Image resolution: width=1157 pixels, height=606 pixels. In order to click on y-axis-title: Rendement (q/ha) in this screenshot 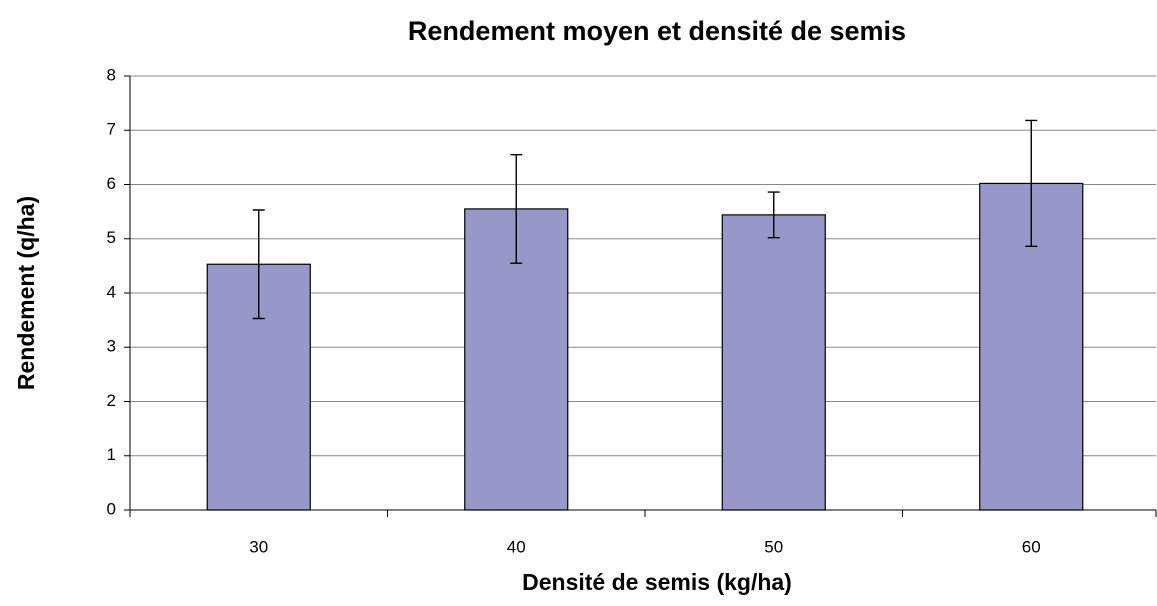, I will do `click(26, 293)`.